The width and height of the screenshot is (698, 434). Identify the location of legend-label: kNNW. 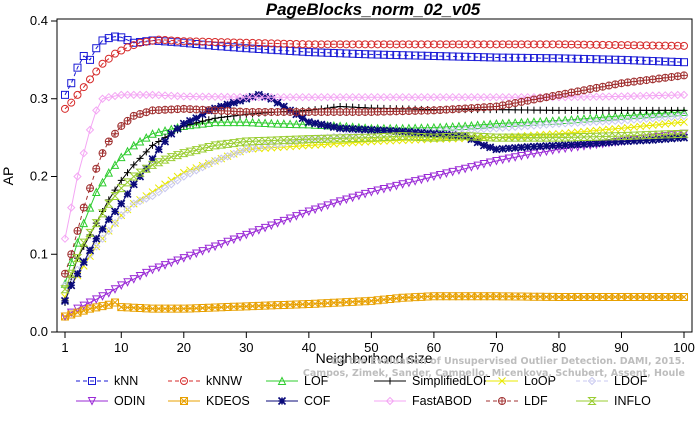
(224, 381).